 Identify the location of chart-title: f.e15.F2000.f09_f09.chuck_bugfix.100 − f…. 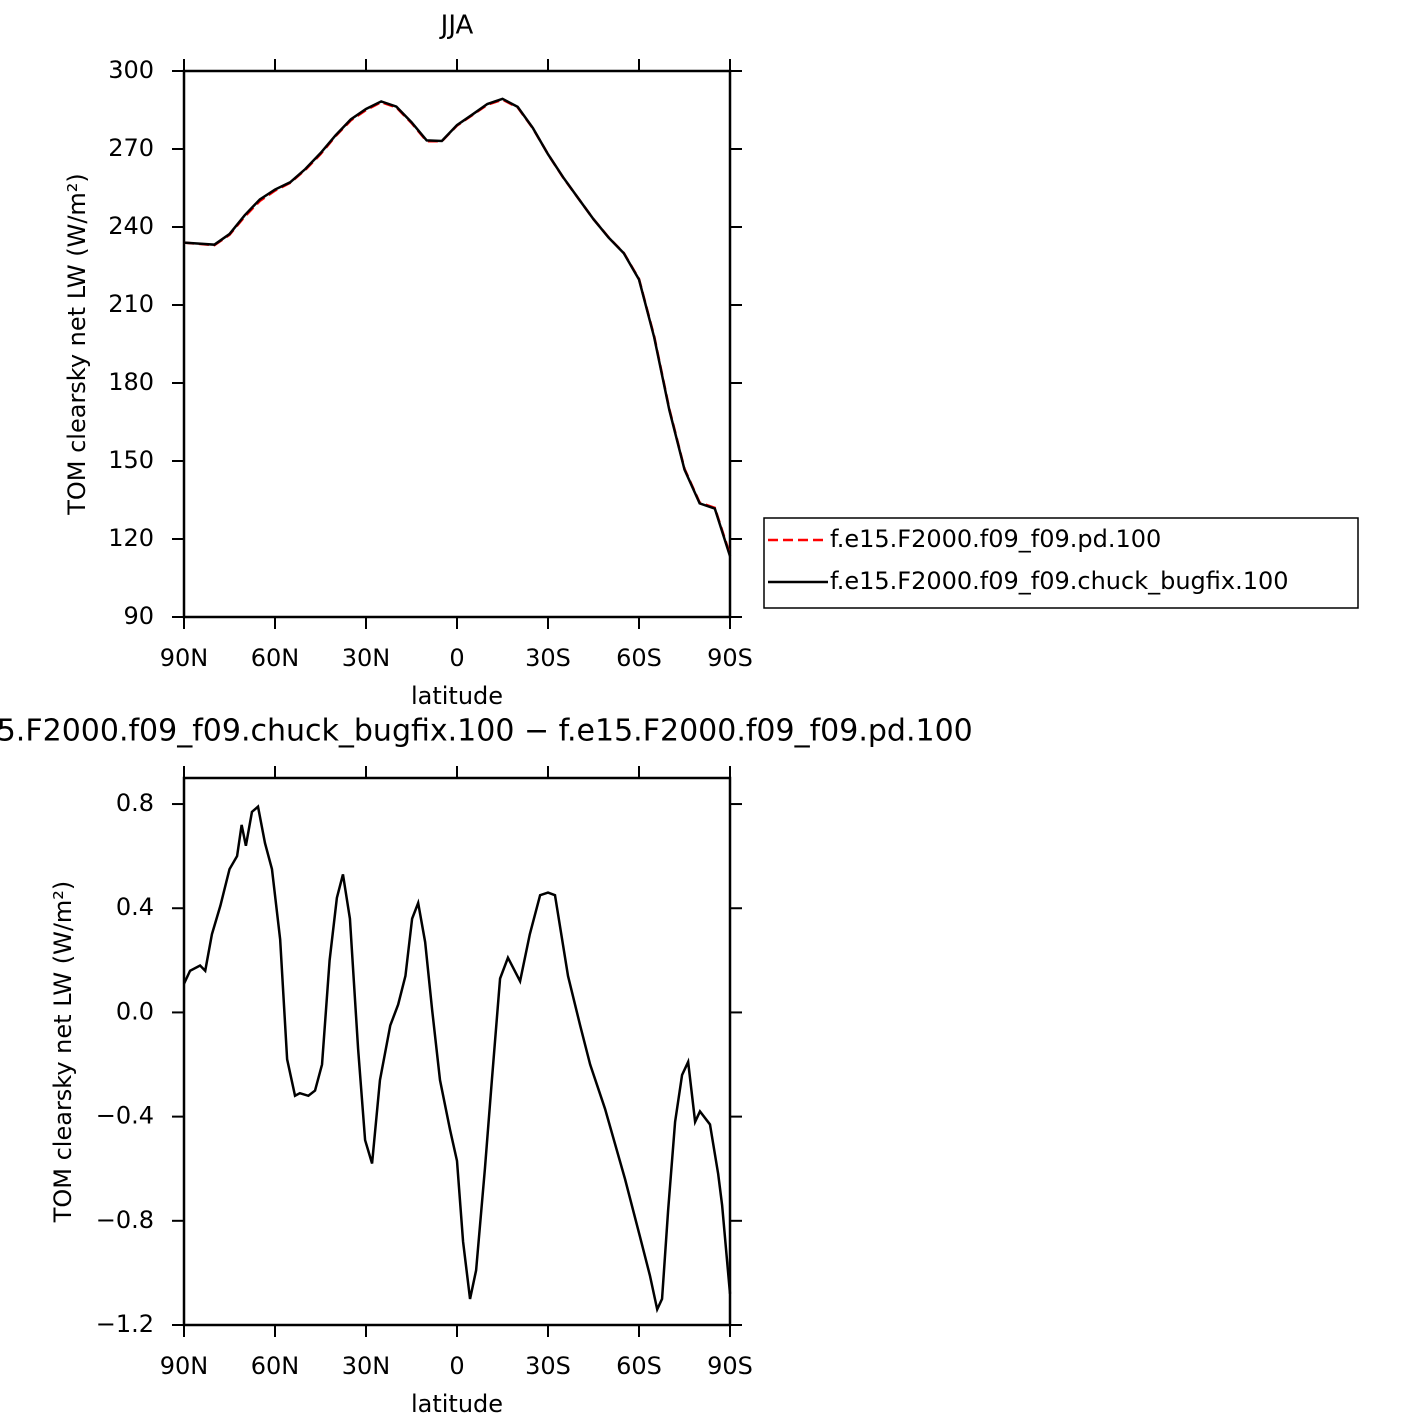
(486, 731).